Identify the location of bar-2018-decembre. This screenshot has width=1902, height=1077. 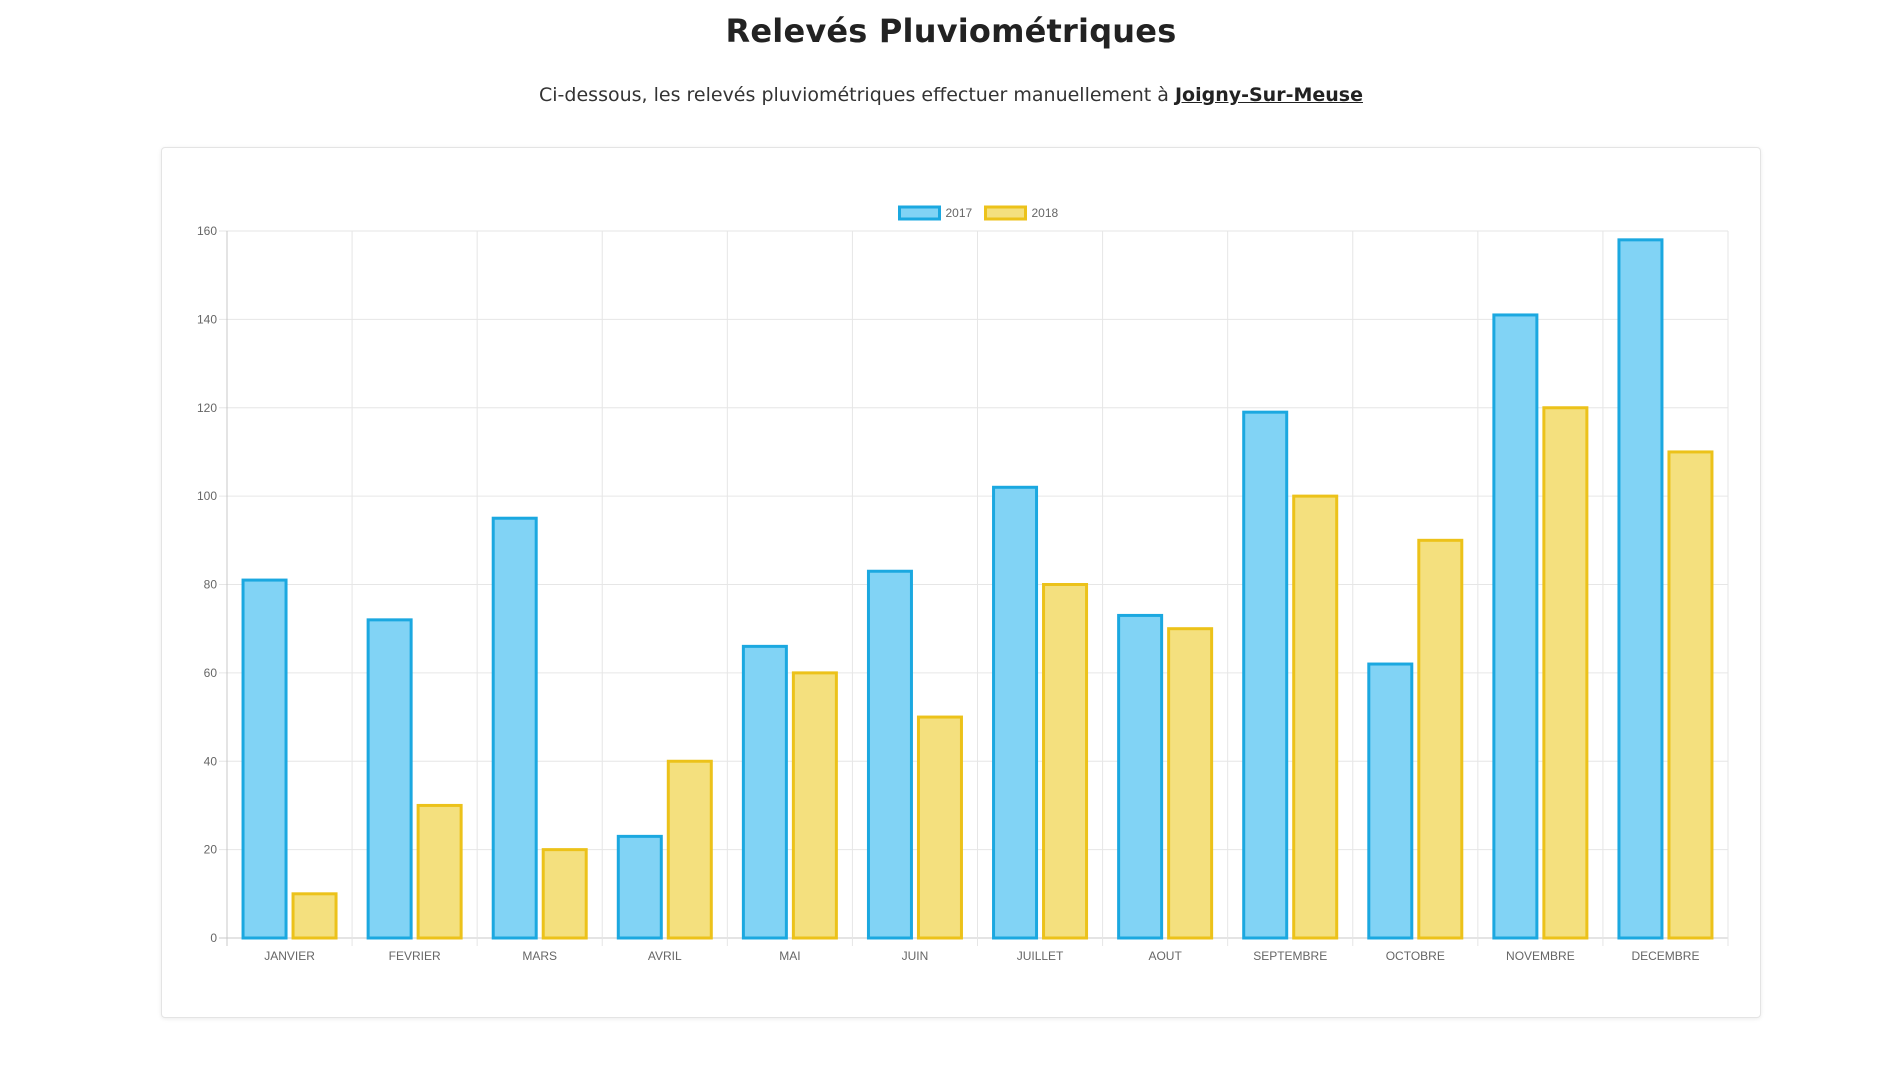
(1690, 695).